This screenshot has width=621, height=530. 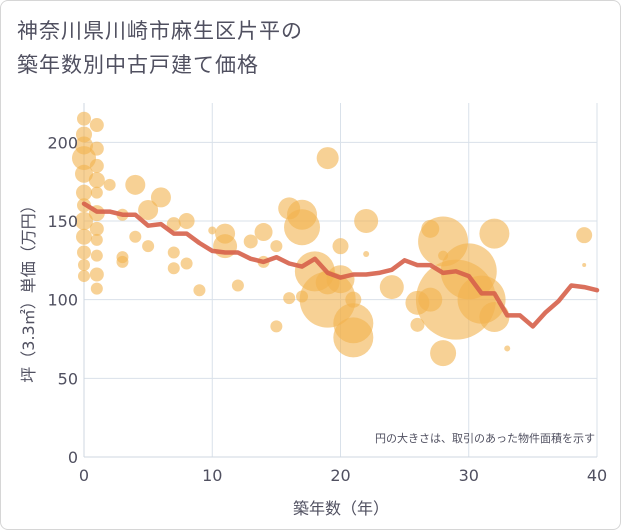 I want to click on size-annotation: 円の大きさは、取引のあった物件面積を示す, so click(x=485, y=438).